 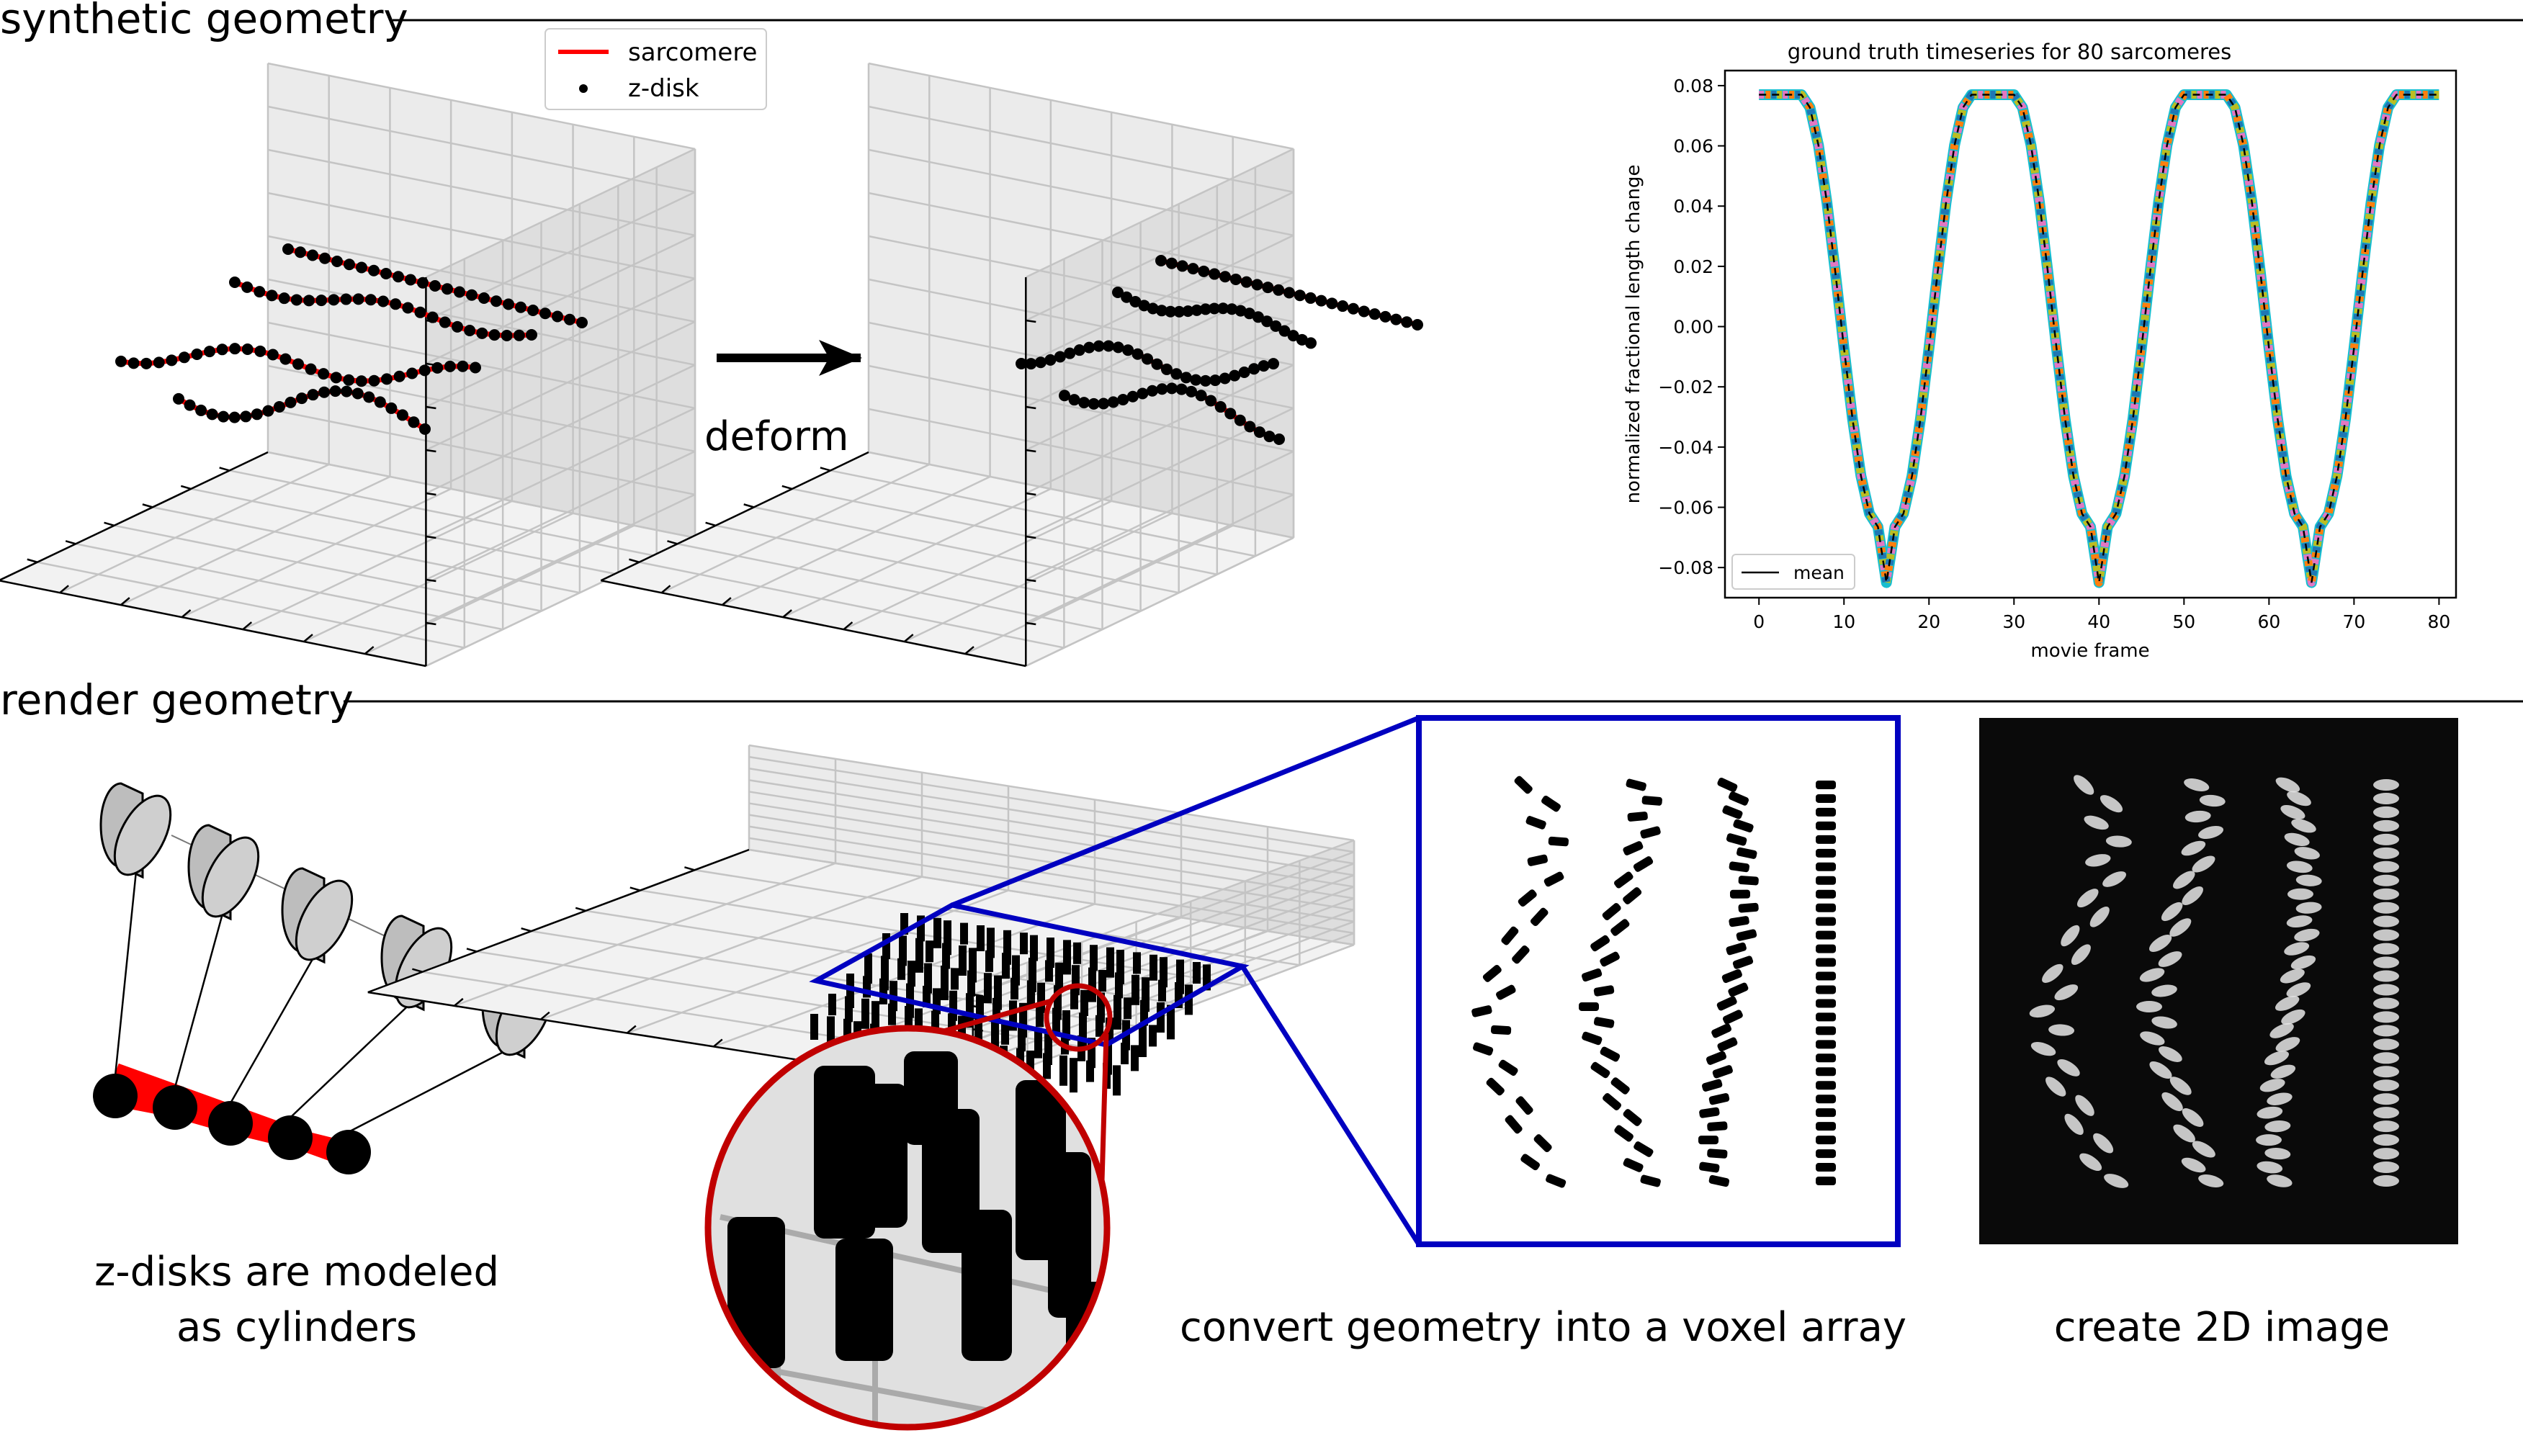 What do you see at coordinates (2014, 621) in the screenshot?
I see `chart-xtick-label: 30` at bounding box center [2014, 621].